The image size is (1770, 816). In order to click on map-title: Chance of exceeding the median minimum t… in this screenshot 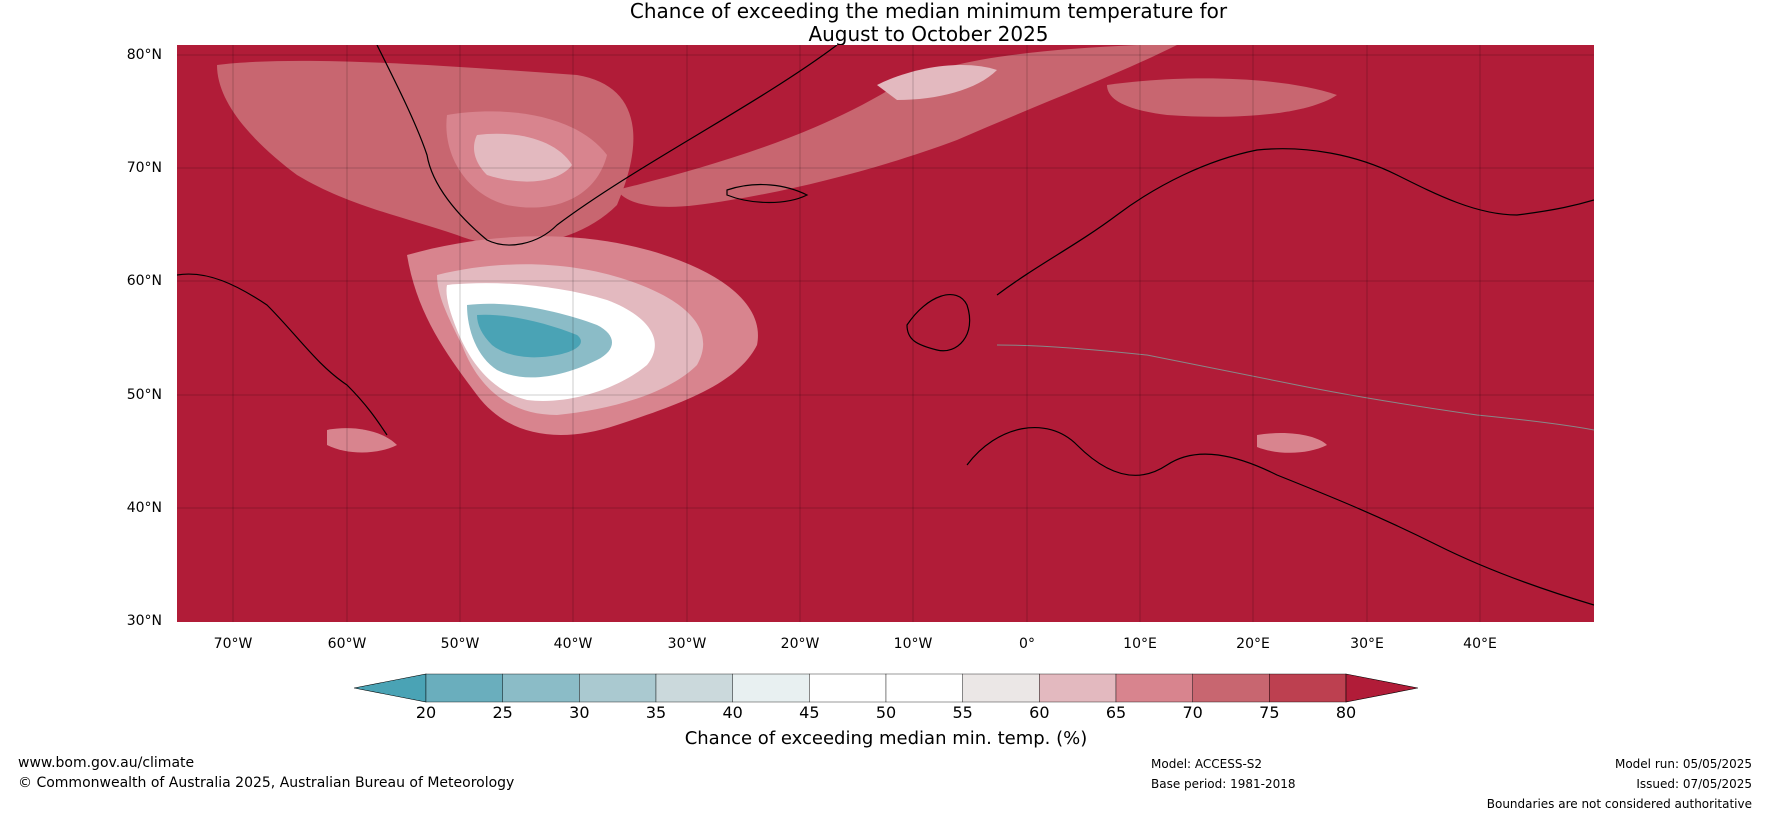, I will do `click(885, 23)`.